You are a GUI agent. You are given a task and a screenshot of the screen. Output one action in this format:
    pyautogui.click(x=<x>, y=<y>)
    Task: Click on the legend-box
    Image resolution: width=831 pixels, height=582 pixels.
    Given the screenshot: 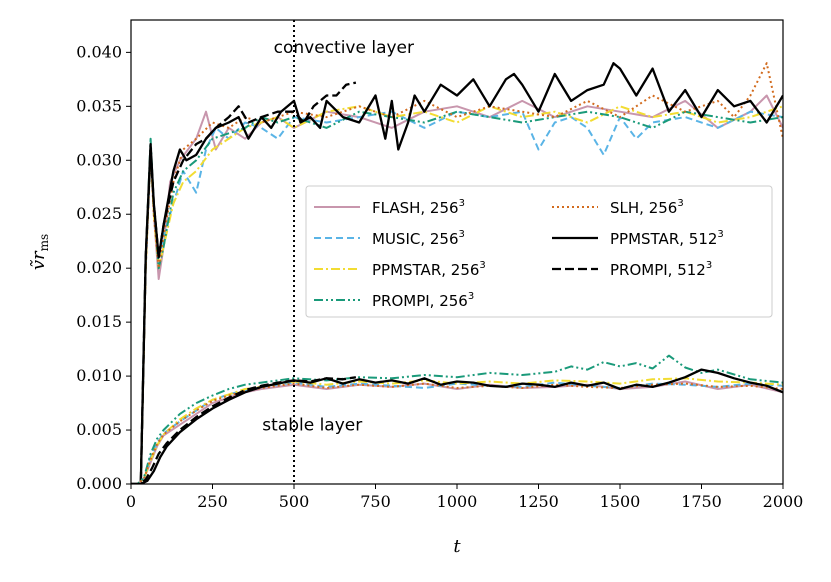 What is the action you would take?
    pyautogui.click(x=539, y=251)
    